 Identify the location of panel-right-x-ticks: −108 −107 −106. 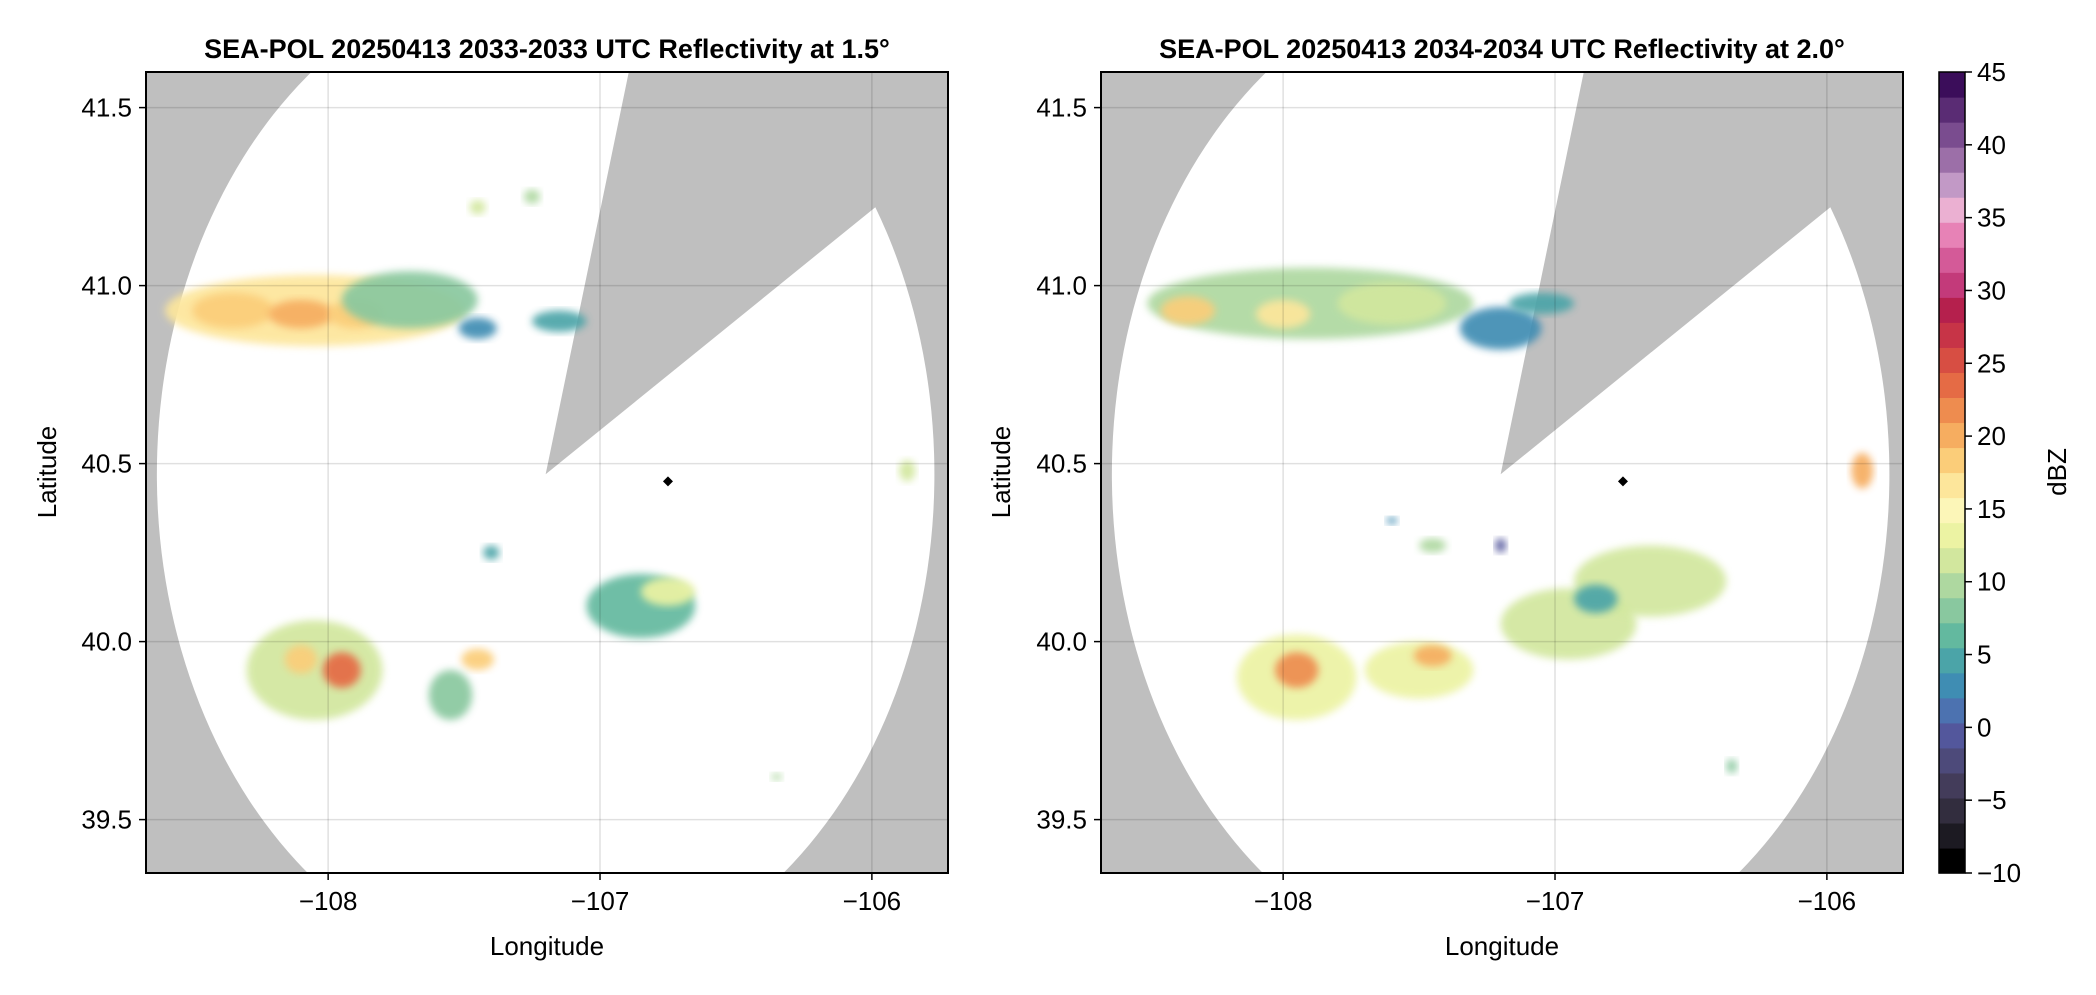
(1555, 894).